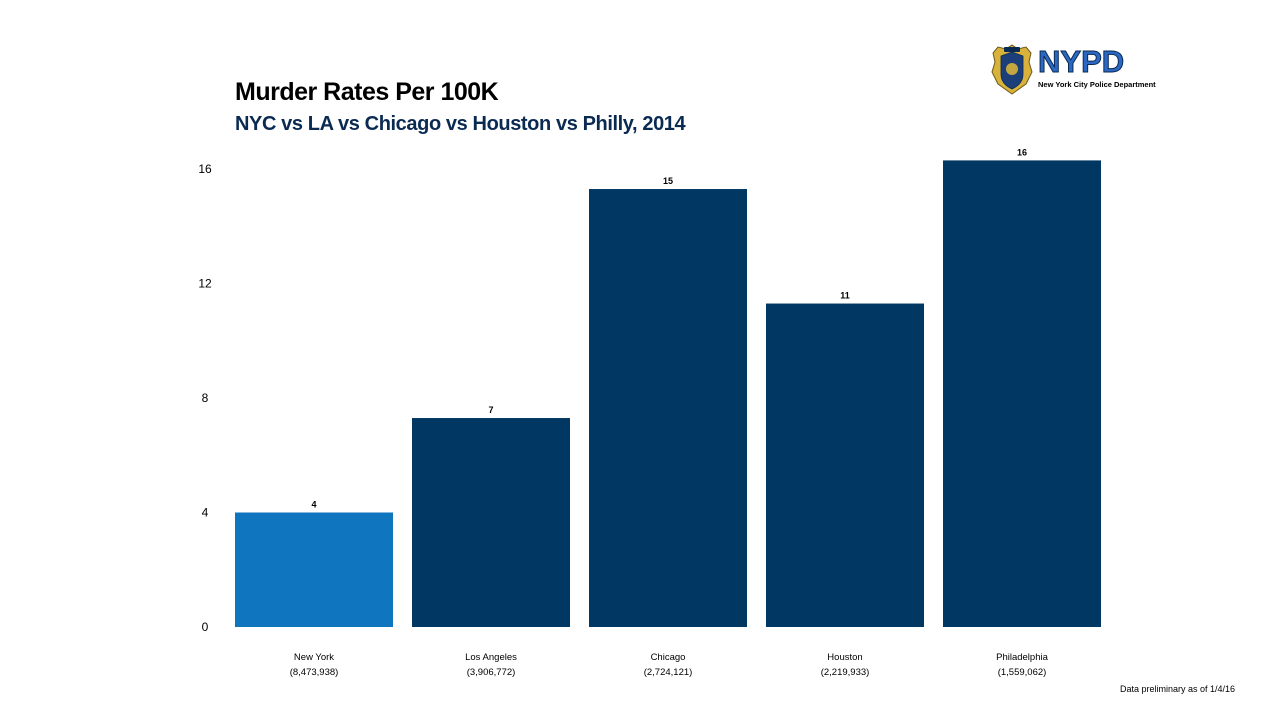  Describe the element at coordinates (1012, 49) in the screenshot. I see `badge-banner` at that location.